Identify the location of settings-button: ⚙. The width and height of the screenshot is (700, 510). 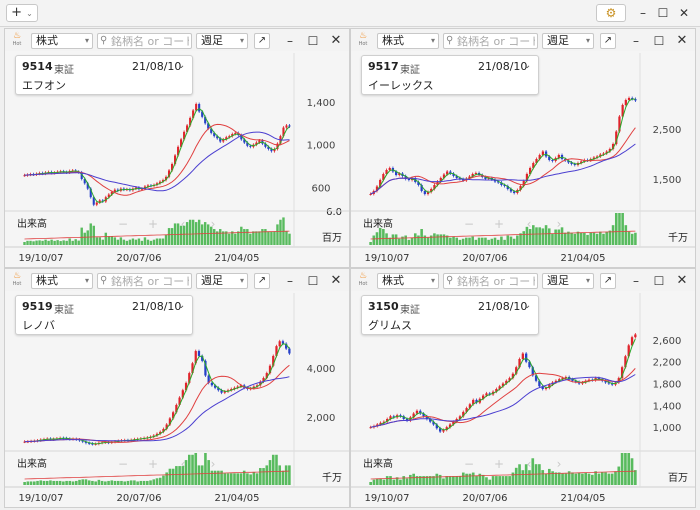
(611, 13).